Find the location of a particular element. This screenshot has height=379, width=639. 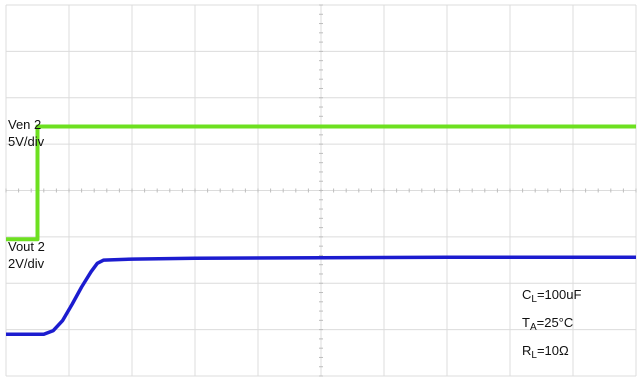

ambient-temperature-annotation: TA=25°C is located at coordinates (548, 324).